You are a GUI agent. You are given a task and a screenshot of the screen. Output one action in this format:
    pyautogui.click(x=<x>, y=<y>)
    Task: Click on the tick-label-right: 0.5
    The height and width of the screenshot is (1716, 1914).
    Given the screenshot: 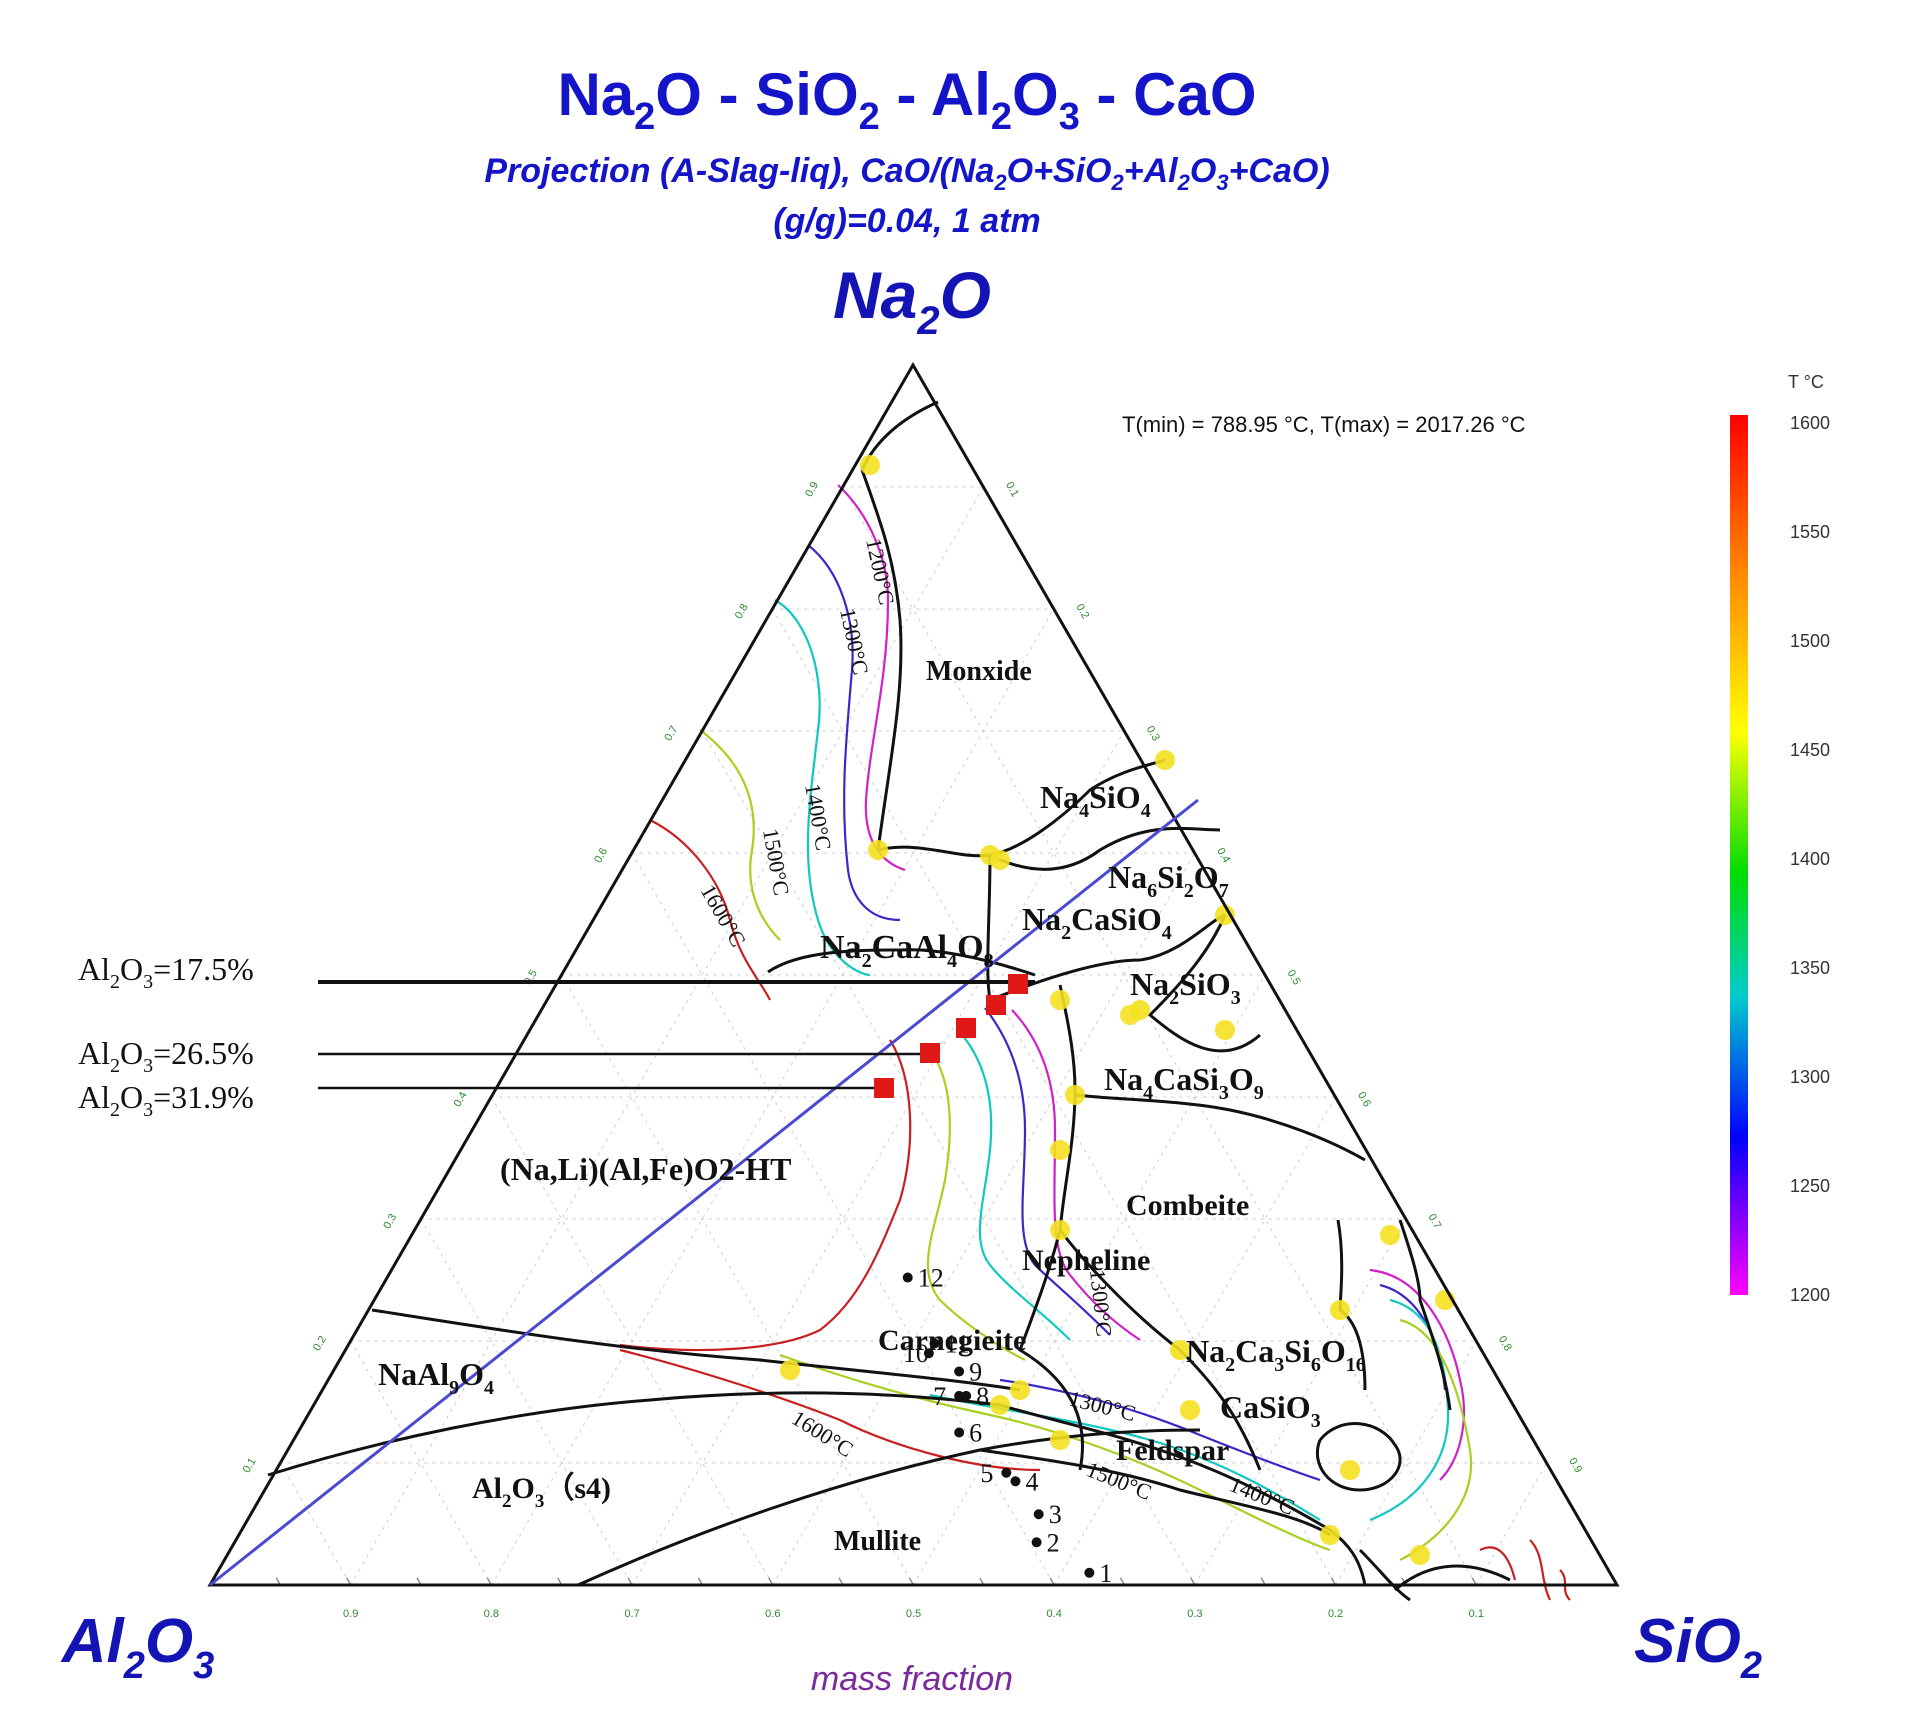 What is the action you would take?
    pyautogui.click(x=1294, y=977)
    